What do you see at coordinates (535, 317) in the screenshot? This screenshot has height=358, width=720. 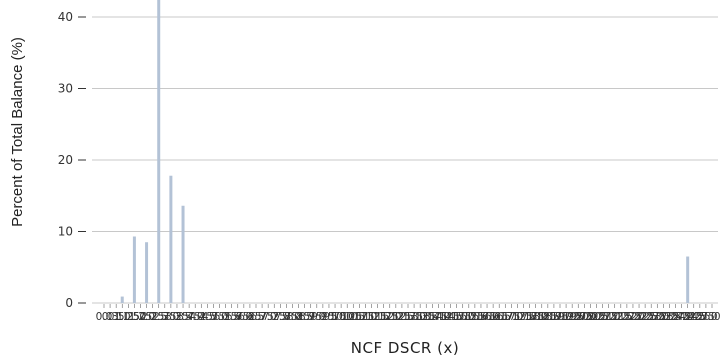 I see `x-tick-label: 18.0` at bounding box center [535, 317].